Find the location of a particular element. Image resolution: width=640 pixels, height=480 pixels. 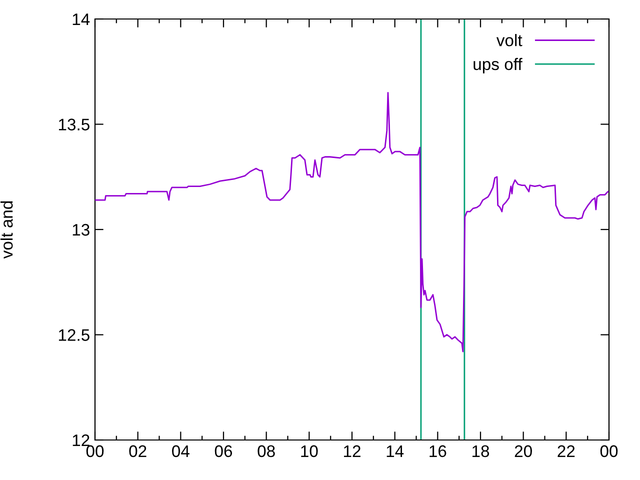

x-tick-label: 10 is located at coordinates (309, 451).